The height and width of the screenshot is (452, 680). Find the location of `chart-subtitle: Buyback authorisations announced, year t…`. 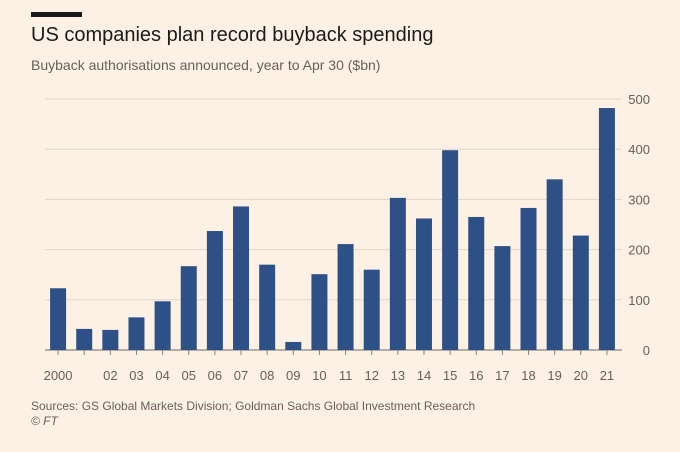

chart-subtitle: Buyback authorisations announced, year t… is located at coordinates (206, 65).